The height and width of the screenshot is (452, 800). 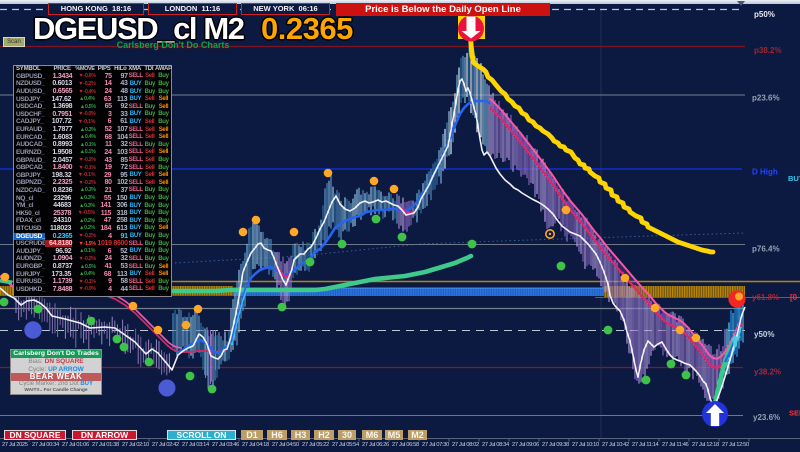 I want to click on svg-text: y61.8%, so click(x=765, y=297).